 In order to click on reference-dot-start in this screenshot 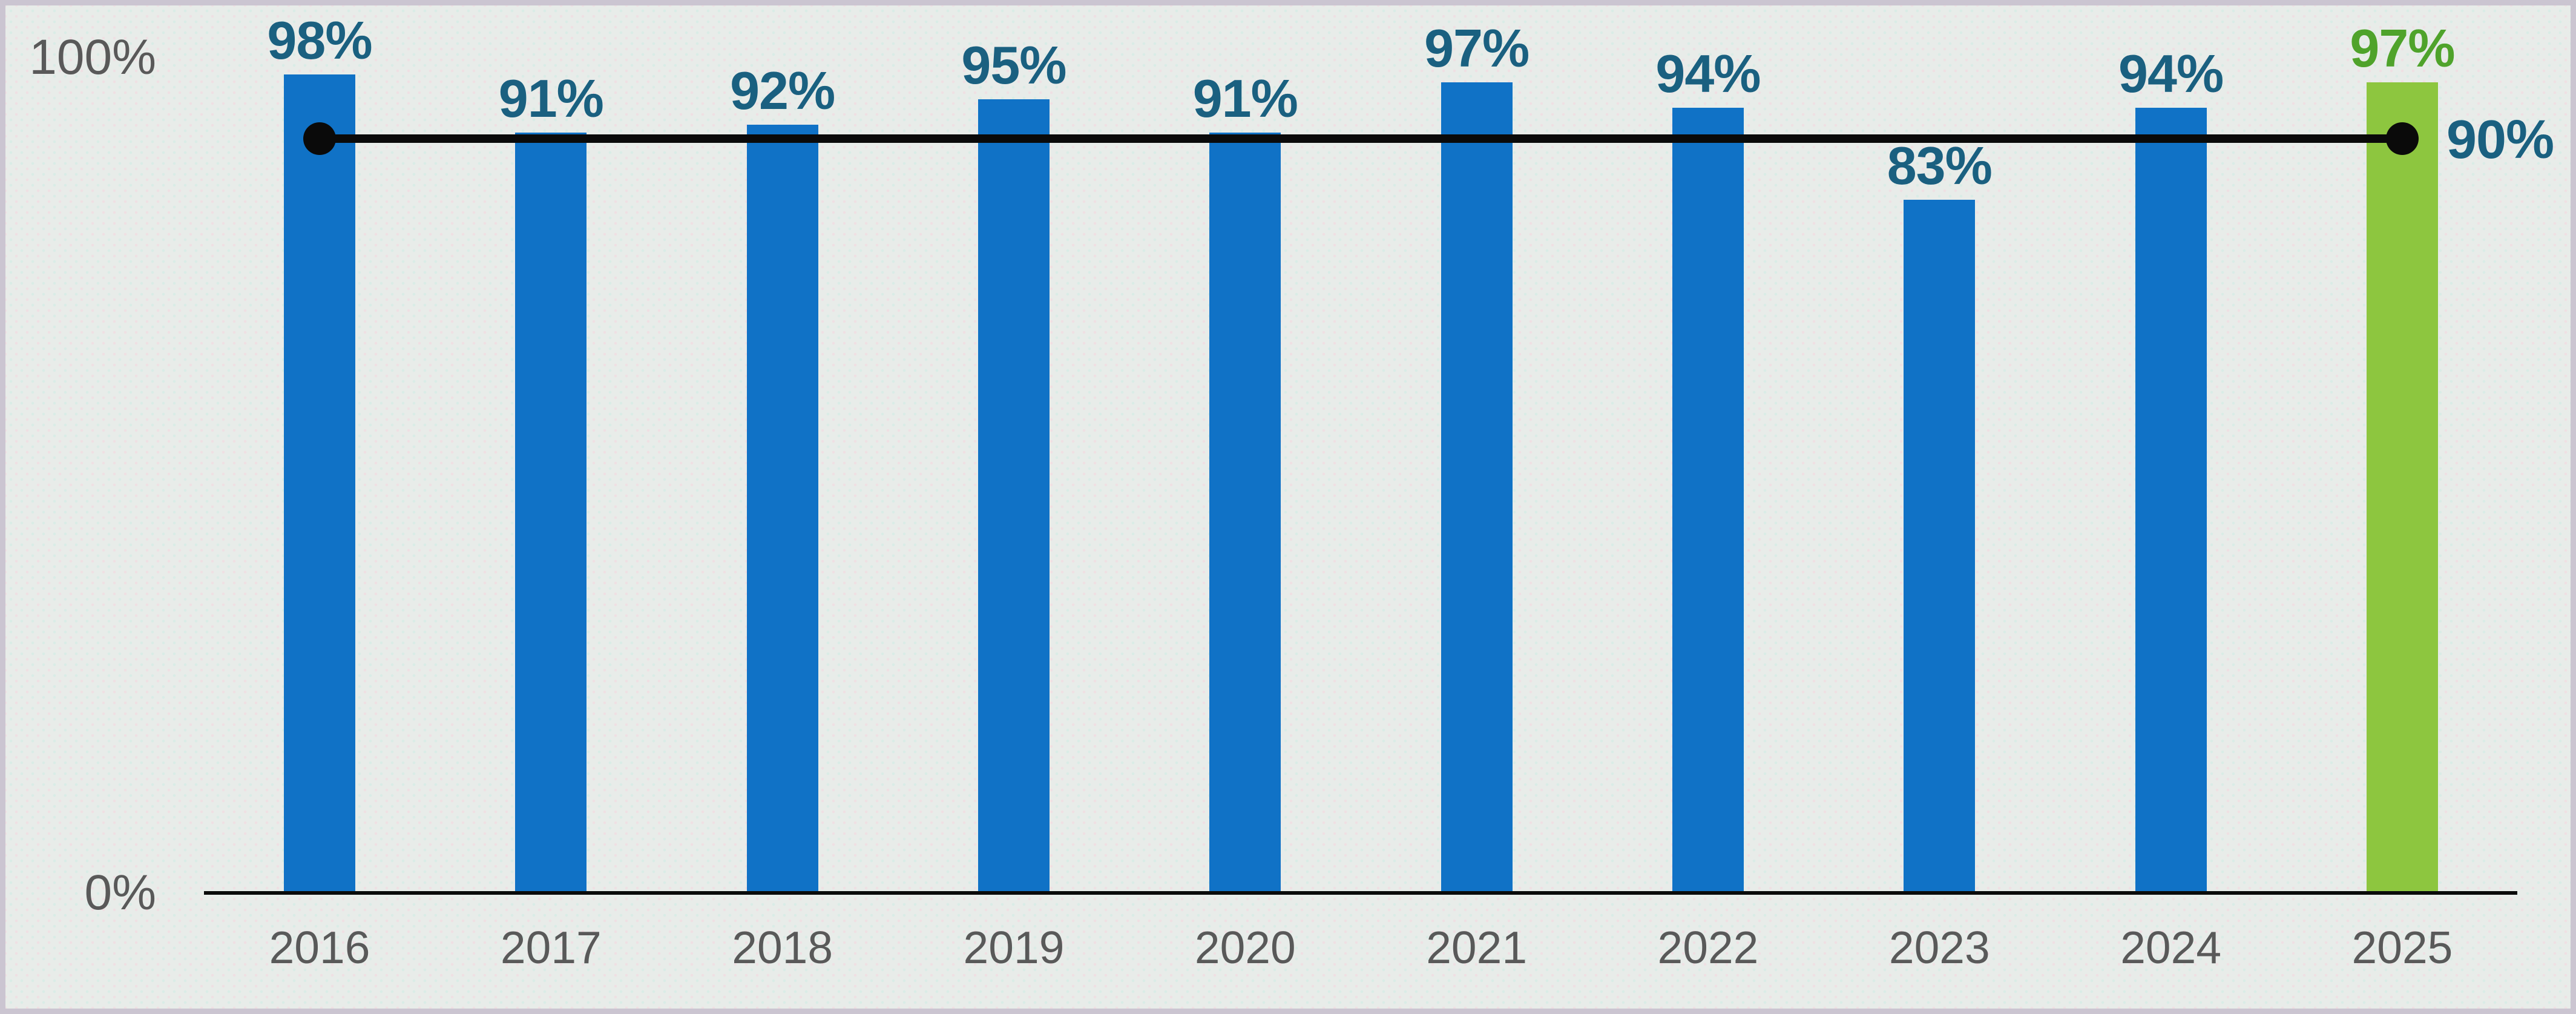, I will do `click(319, 139)`.